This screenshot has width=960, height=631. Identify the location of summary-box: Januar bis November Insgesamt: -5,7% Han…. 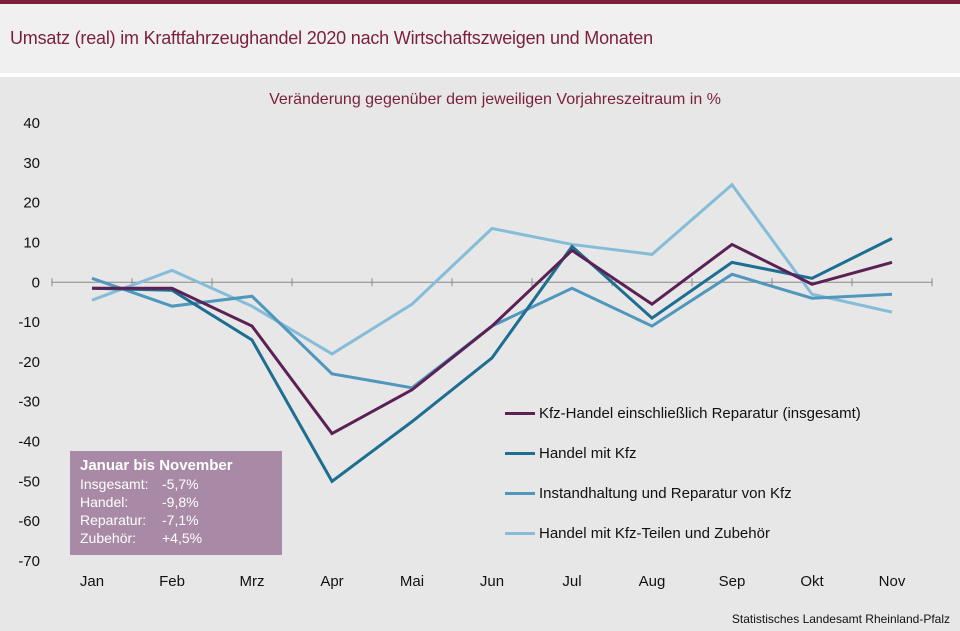
(176, 503).